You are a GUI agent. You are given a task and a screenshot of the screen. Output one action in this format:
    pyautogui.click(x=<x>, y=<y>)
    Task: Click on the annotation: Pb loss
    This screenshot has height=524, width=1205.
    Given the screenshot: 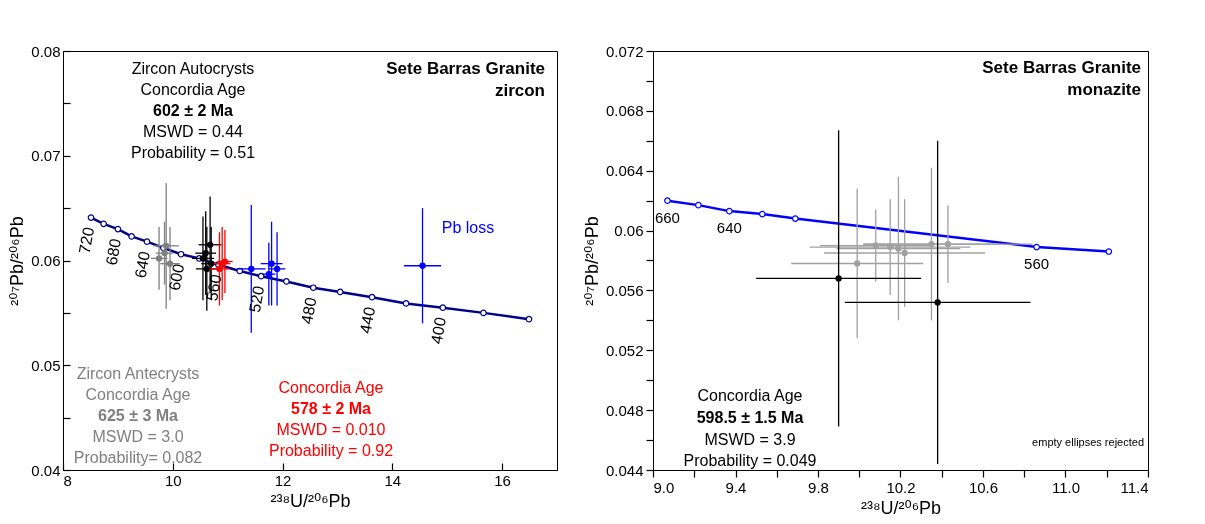 What is the action you would take?
    pyautogui.click(x=468, y=227)
    